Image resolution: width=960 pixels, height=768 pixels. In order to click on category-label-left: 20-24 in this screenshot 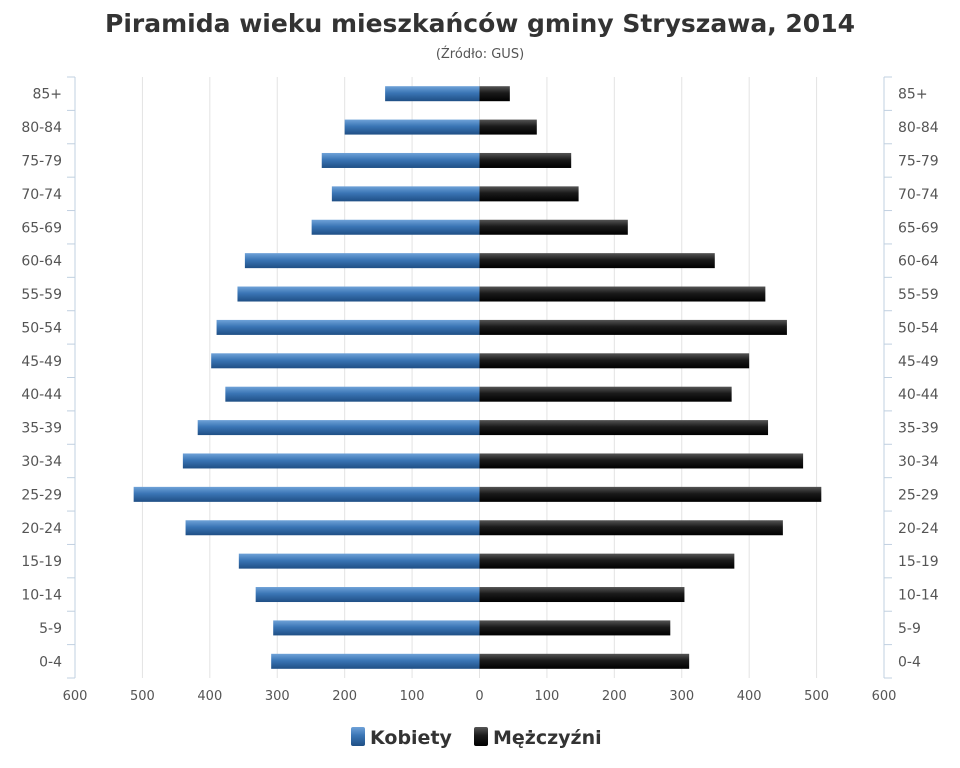, I will do `click(41, 529)`.